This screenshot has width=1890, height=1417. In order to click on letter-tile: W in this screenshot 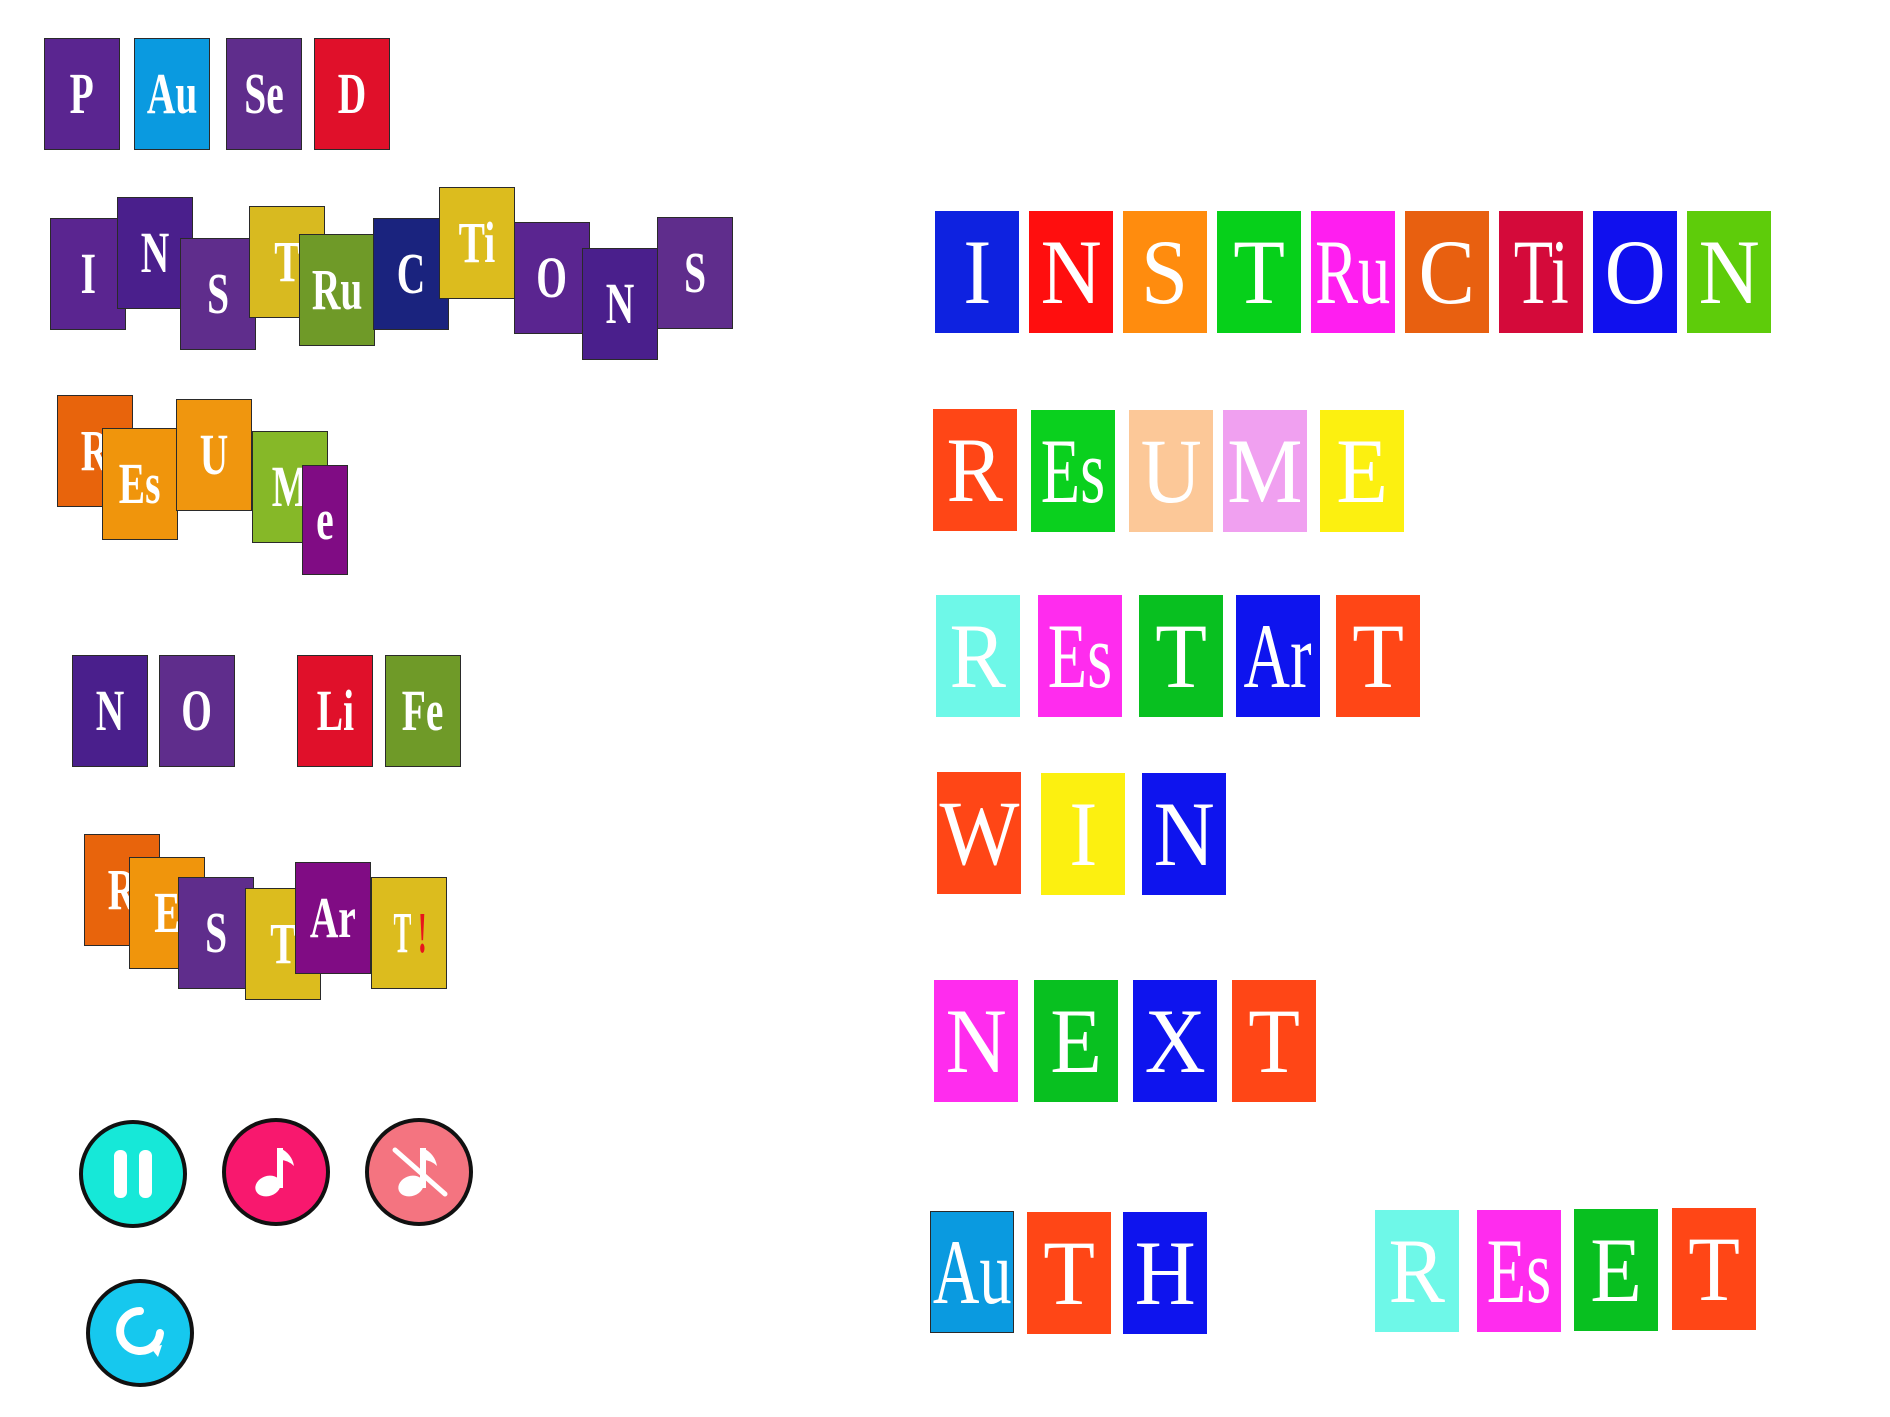, I will do `click(979, 833)`.